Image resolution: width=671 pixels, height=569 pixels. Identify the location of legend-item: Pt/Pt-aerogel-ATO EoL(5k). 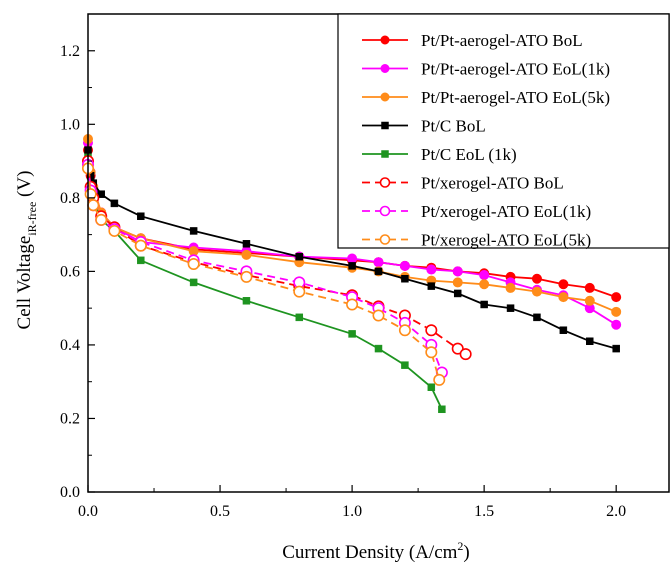
(486, 97).